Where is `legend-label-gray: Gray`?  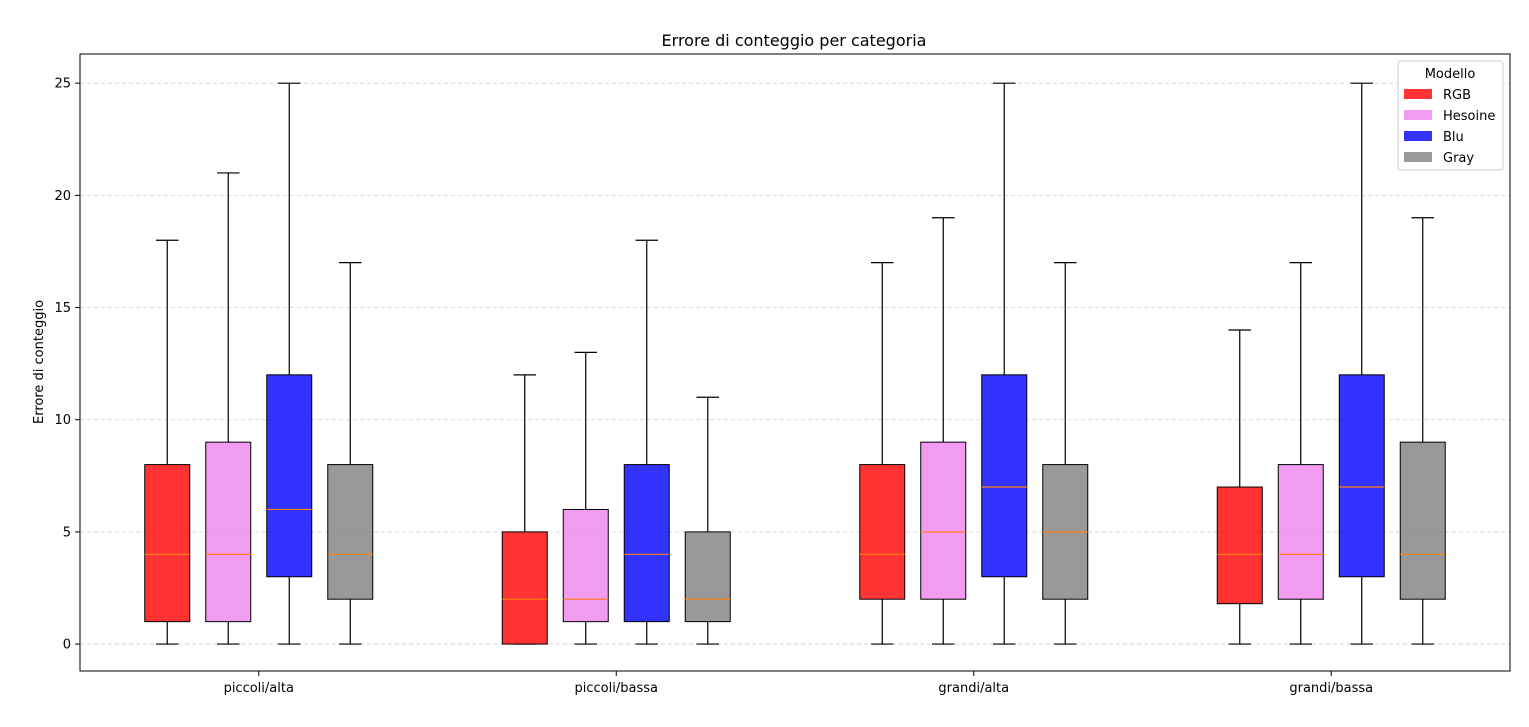
legend-label-gray: Gray is located at coordinates (1458, 158).